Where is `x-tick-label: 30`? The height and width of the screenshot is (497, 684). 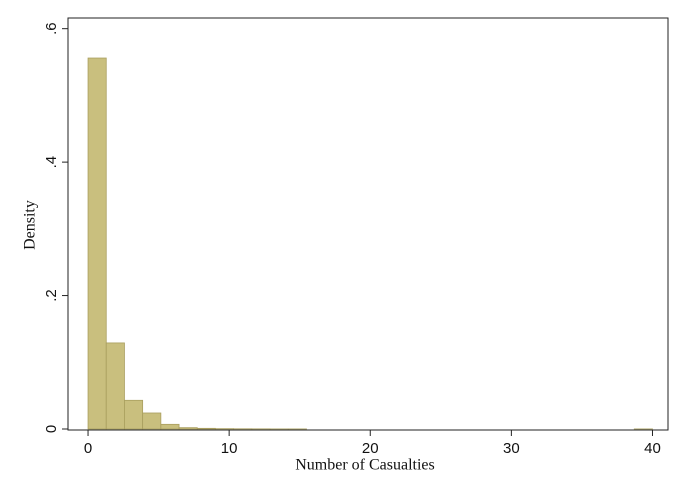 x-tick-label: 30 is located at coordinates (511, 448).